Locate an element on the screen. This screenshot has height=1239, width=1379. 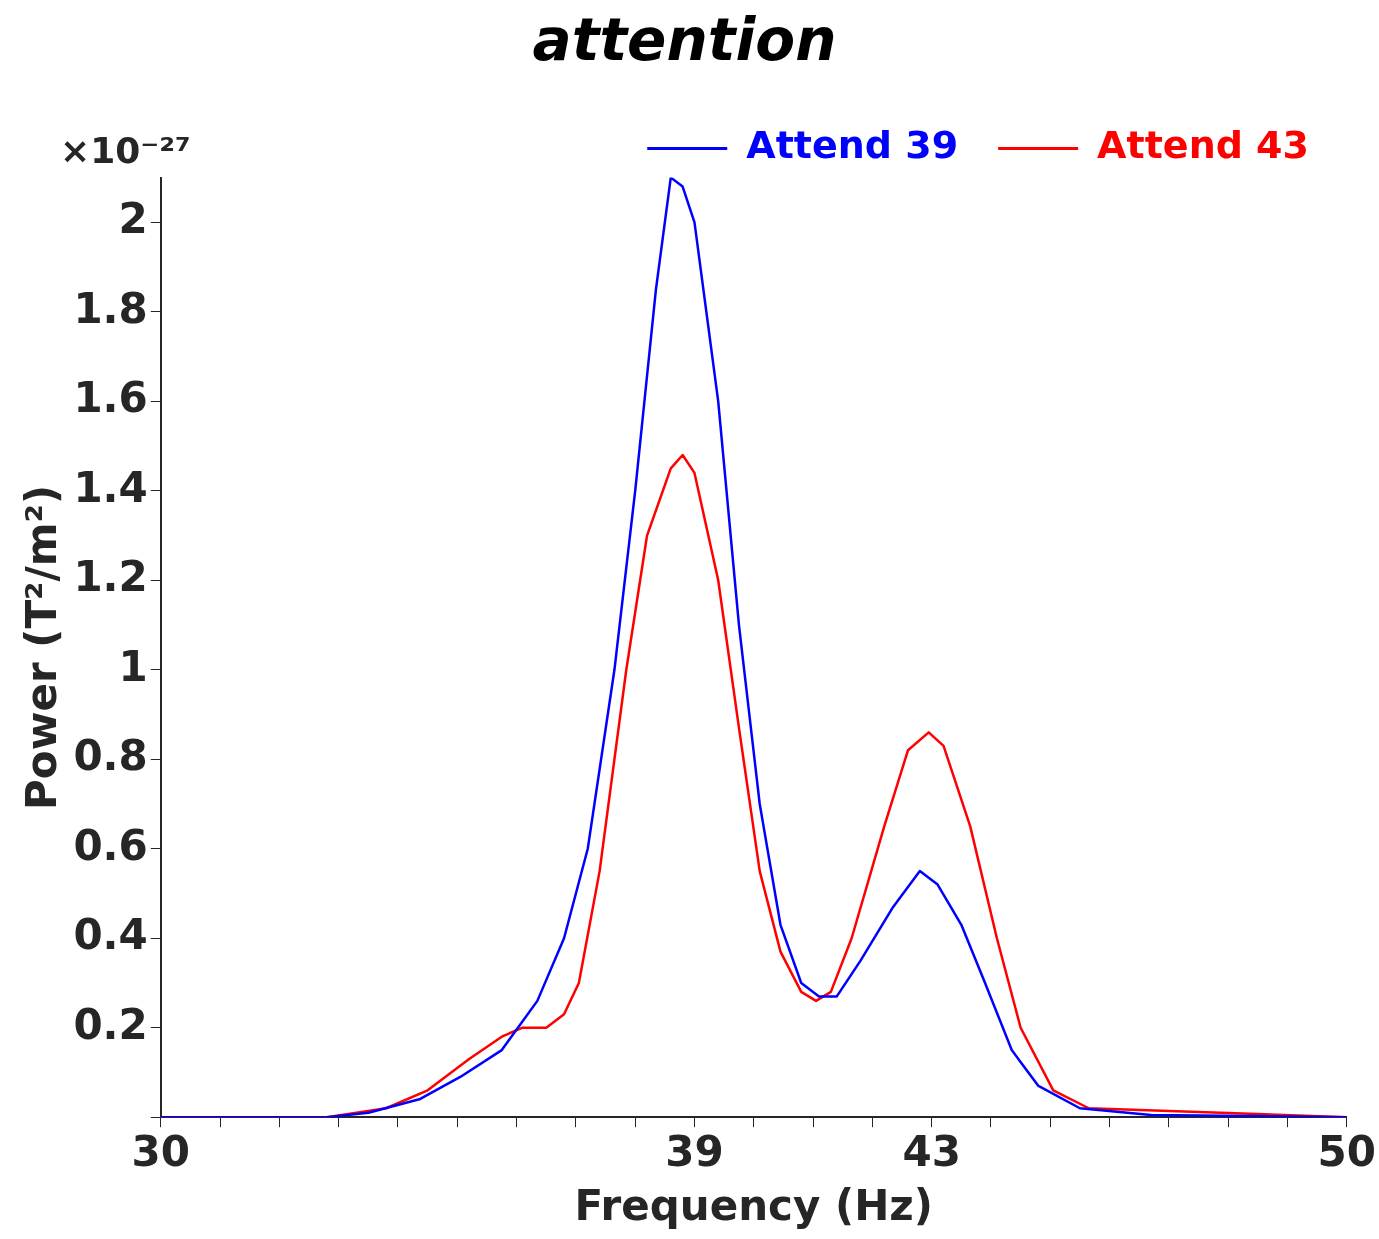
y-tick-label: 1 is located at coordinates (133, 666).